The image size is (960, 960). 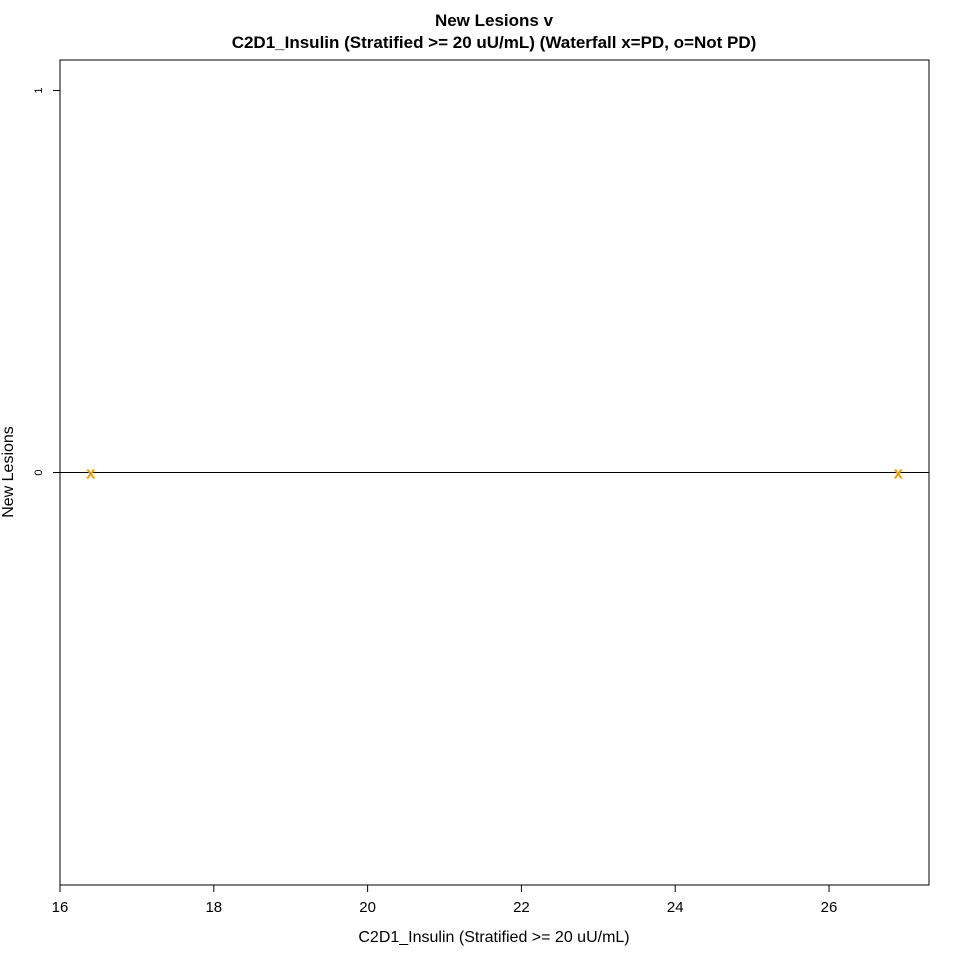 What do you see at coordinates (521, 907) in the screenshot?
I see `x-tick-label: 22` at bounding box center [521, 907].